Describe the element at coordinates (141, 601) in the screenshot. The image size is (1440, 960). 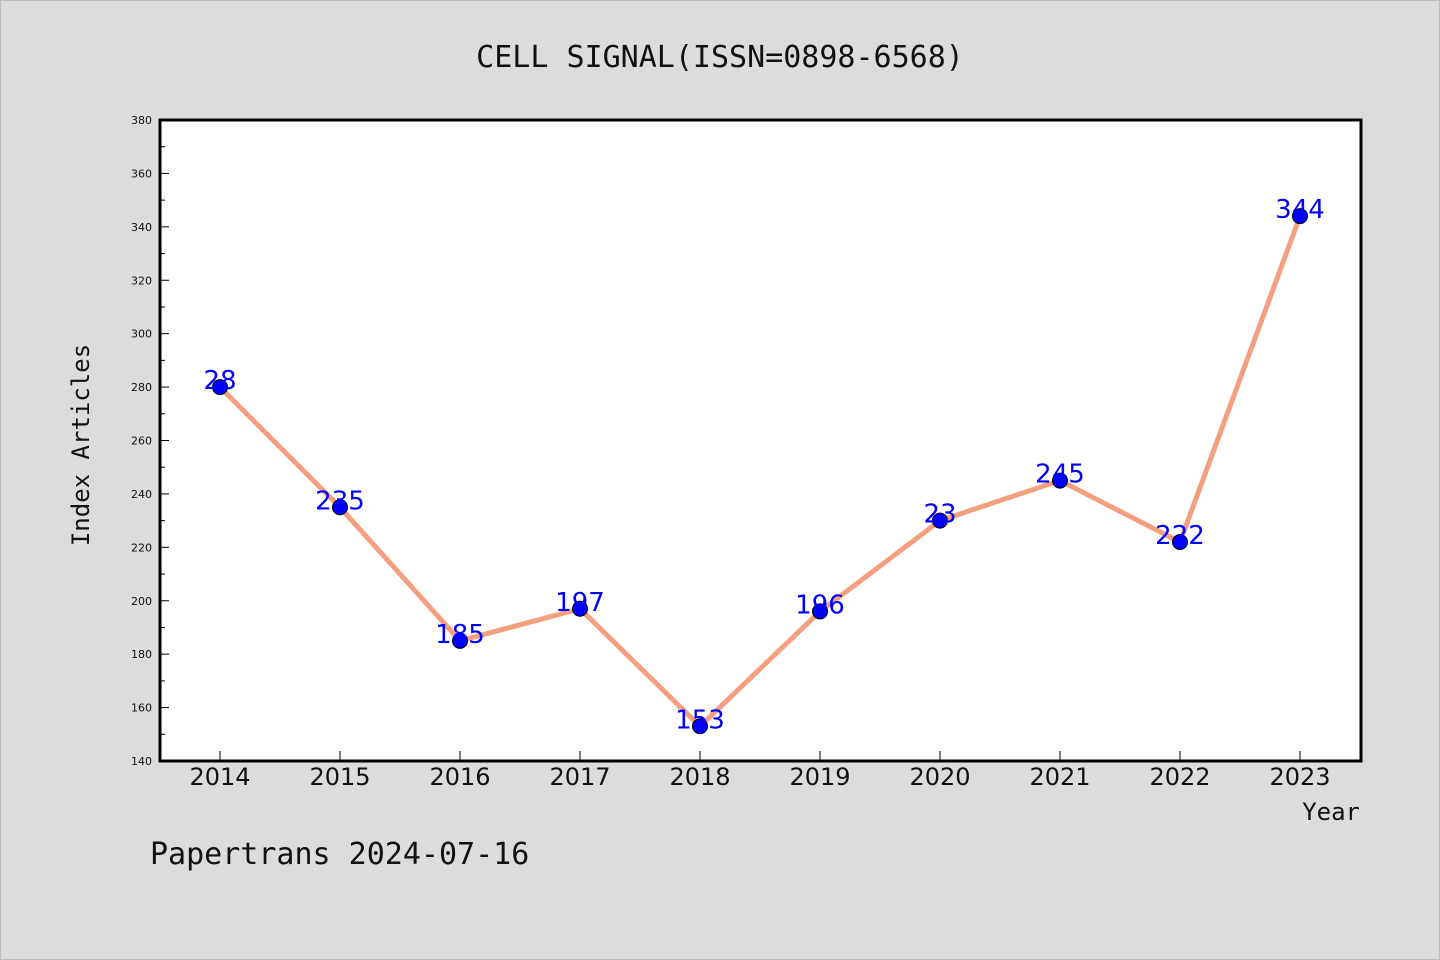
I see `y-tick-label: 200` at that location.